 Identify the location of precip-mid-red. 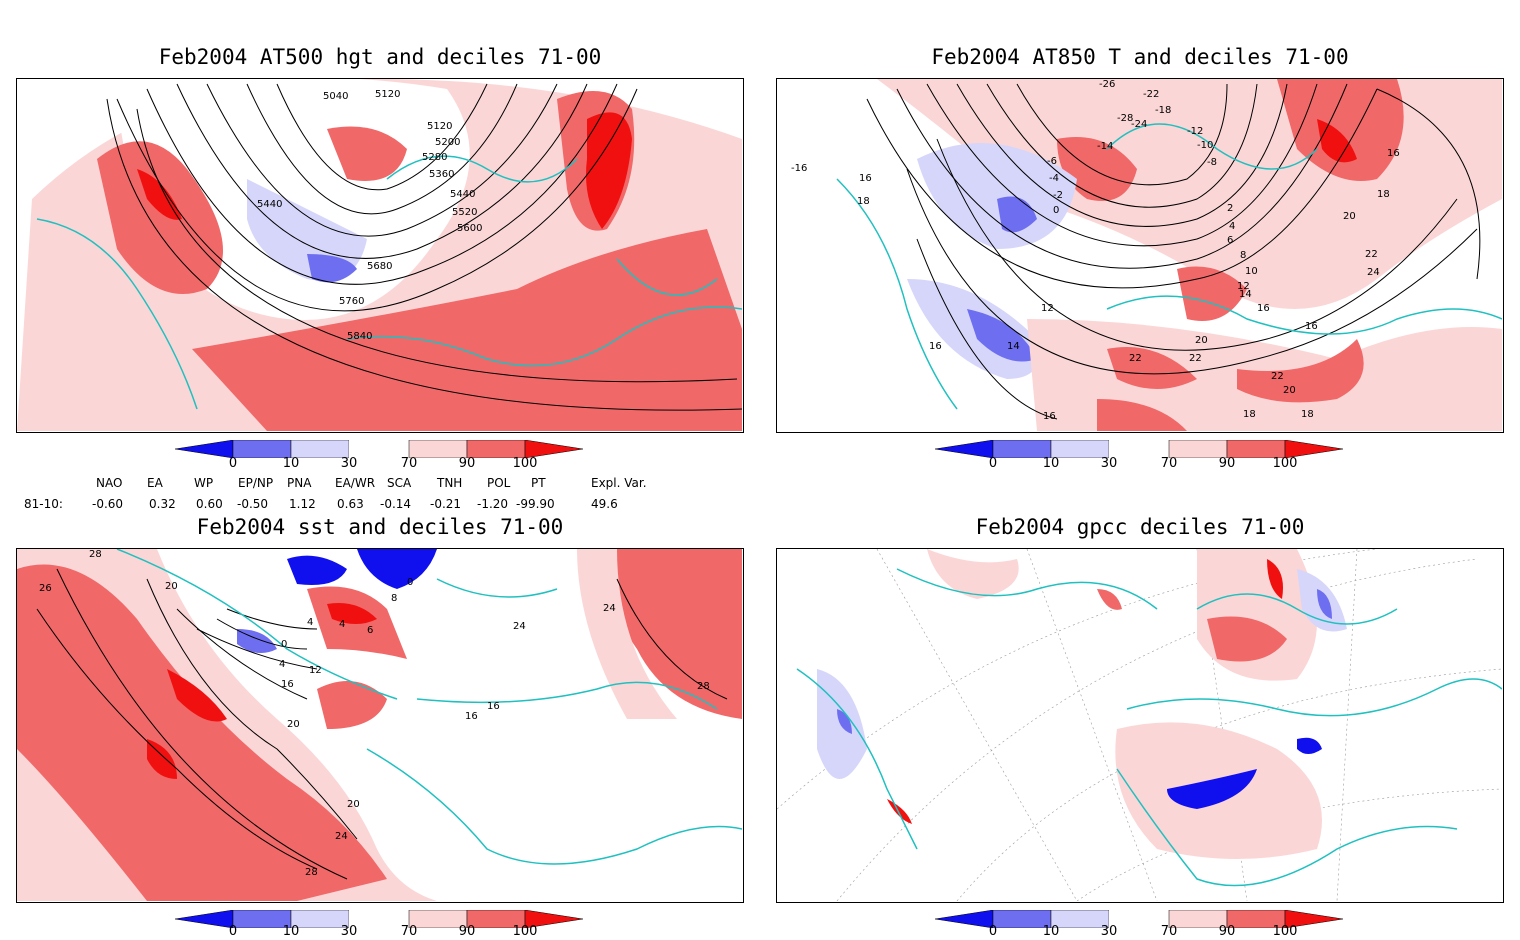
(1109, 599).